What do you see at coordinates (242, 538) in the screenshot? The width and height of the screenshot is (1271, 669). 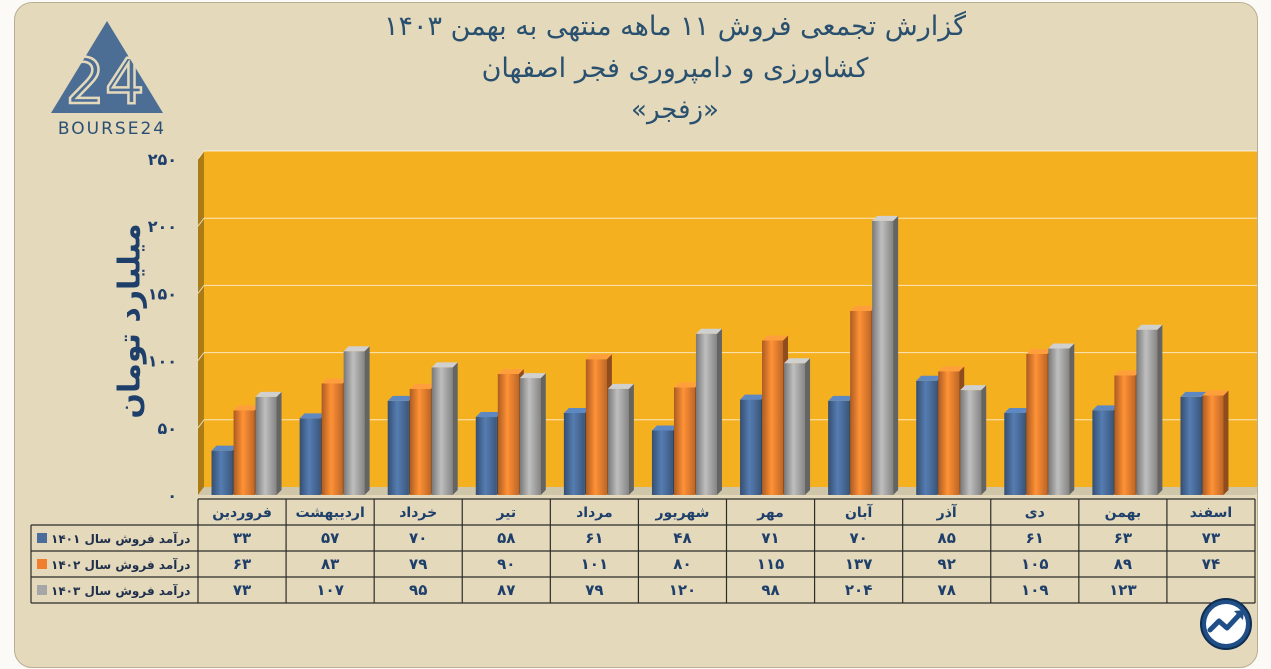 I see `data-label: ۳۳` at bounding box center [242, 538].